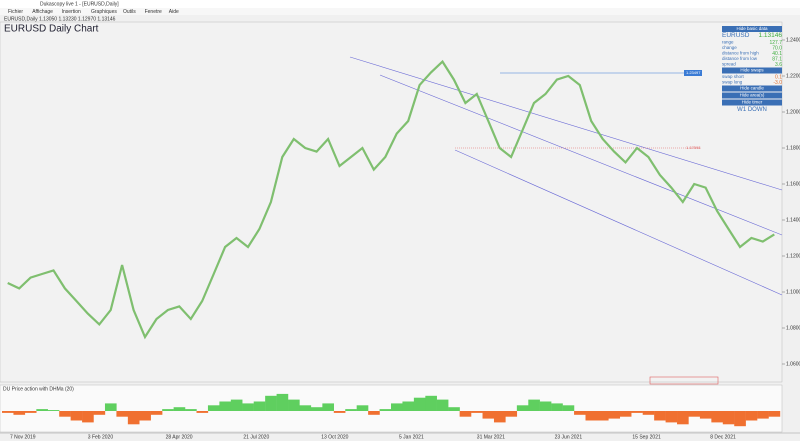  What do you see at coordinates (23, 437) in the screenshot?
I see `x-tick-label: 7 Nov 2019` at bounding box center [23, 437].